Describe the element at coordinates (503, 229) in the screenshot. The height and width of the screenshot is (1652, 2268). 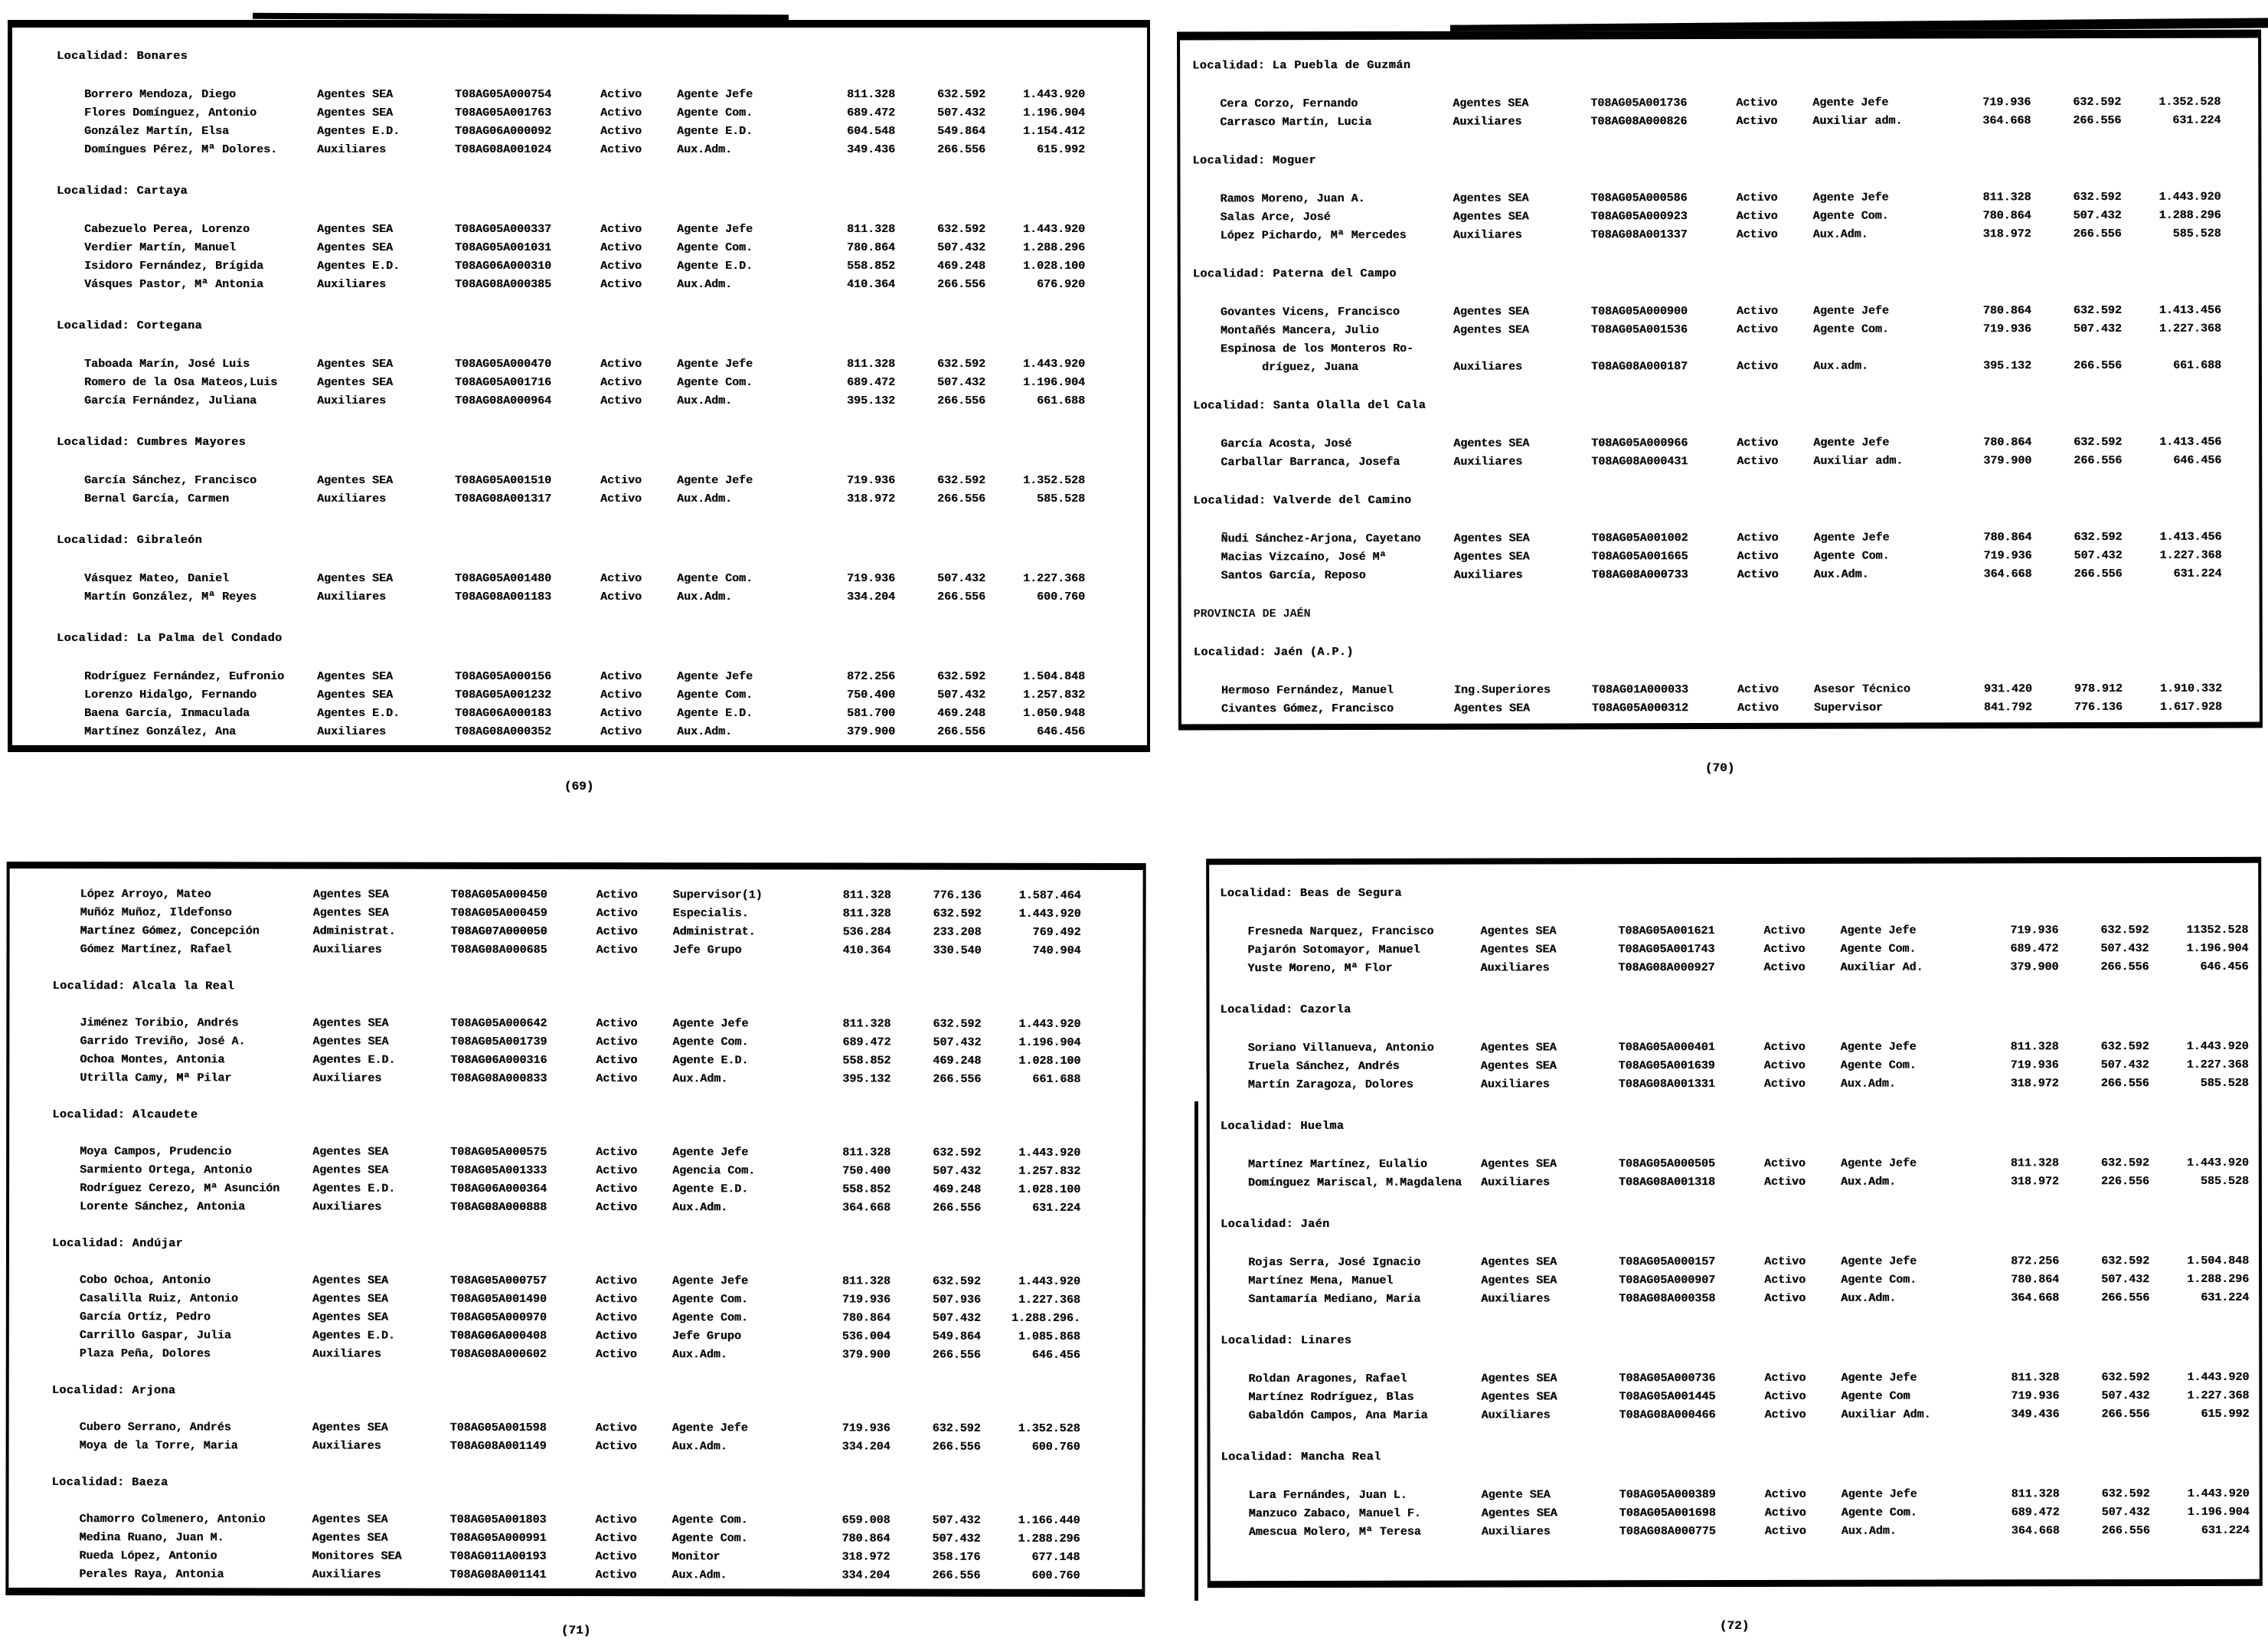
I see `employee-code: T08AG05A000337` at that location.